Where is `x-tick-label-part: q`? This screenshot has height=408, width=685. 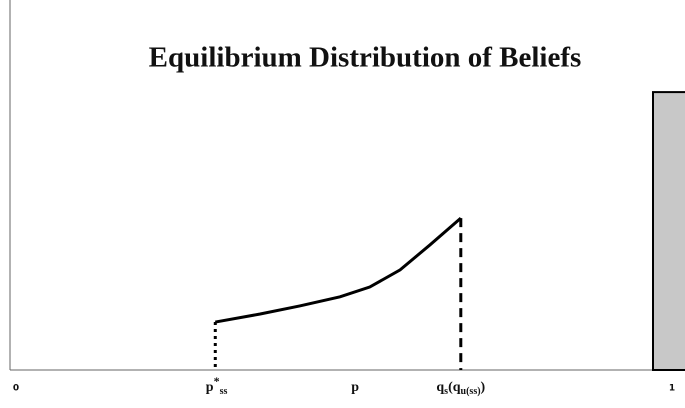
x-tick-label-part: q is located at coordinates (440, 387).